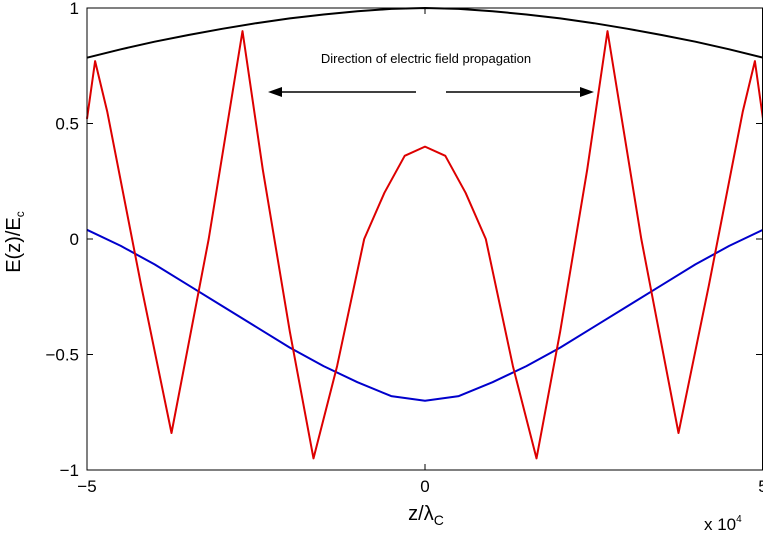 Image resolution: width=763 pixels, height=536 pixels. I want to click on x-axis-label-main: z/λ, so click(421, 514).